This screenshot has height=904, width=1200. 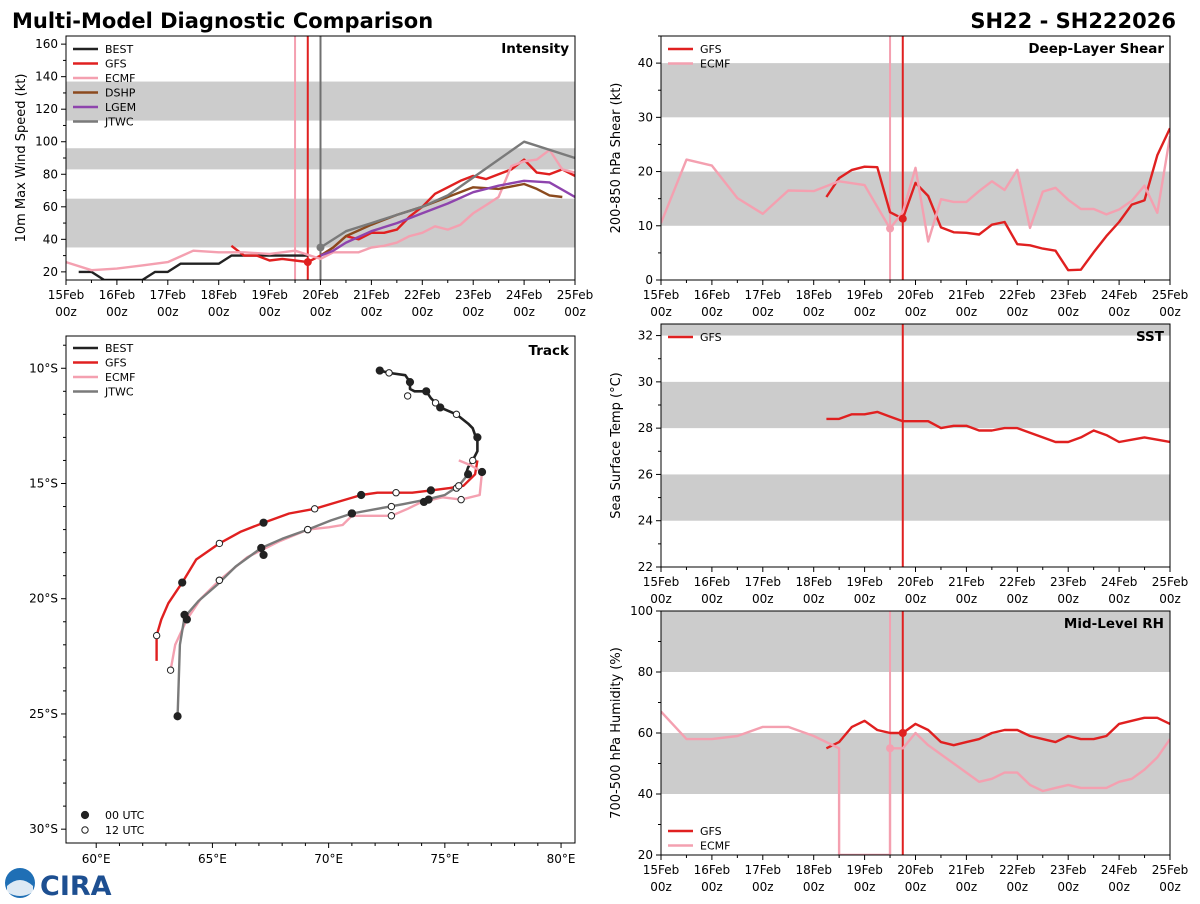 What do you see at coordinates (50, 174) in the screenshot?
I see `y-tick-label: 80` at bounding box center [50, 174].